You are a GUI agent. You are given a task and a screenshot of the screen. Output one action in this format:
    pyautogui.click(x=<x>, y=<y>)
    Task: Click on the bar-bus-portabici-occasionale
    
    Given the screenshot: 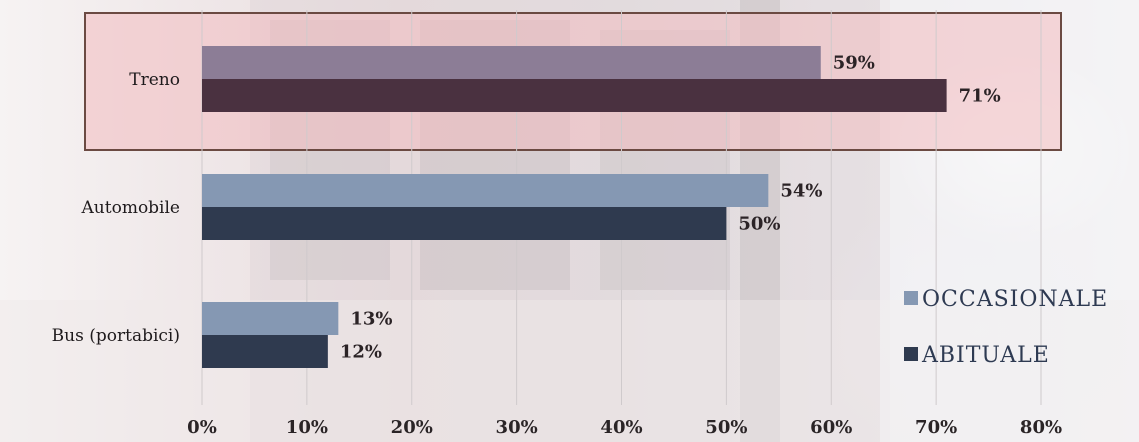 What is the action you would take?
    pyautogui.click(x=270, y=318)
    